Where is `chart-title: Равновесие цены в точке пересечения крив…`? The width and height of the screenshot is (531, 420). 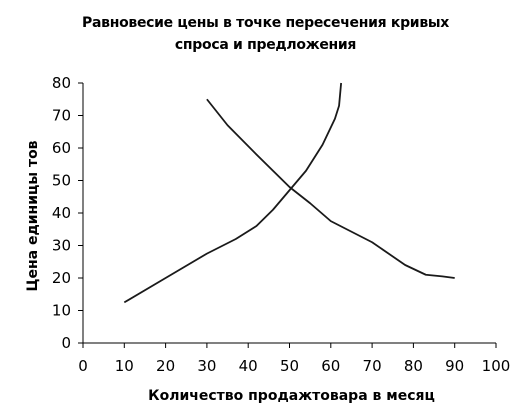 chart-title: Равновесие цены в точке пересечения крив… is located at coordinates (265, 34).